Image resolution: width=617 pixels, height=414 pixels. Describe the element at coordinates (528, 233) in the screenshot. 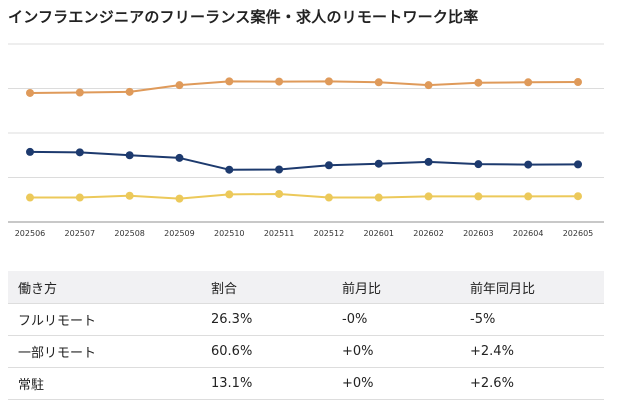

I see `x-tick-label: 202604` at that location.